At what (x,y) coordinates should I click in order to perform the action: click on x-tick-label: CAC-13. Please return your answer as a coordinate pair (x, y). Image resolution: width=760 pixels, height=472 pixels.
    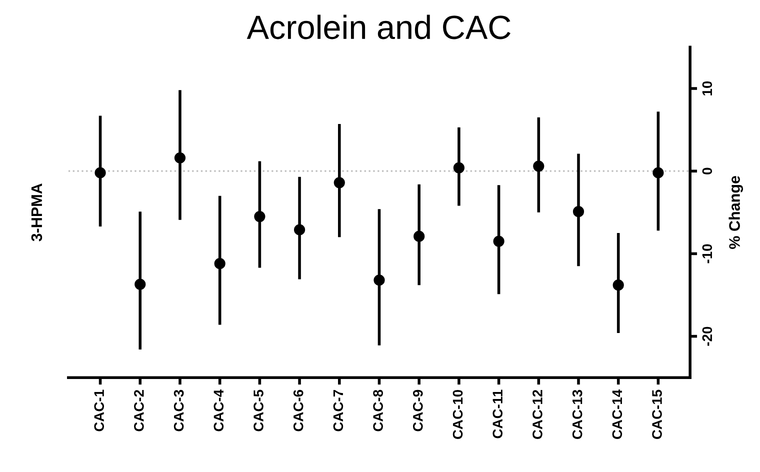
    Looking at the image, I should click on (577, 414).